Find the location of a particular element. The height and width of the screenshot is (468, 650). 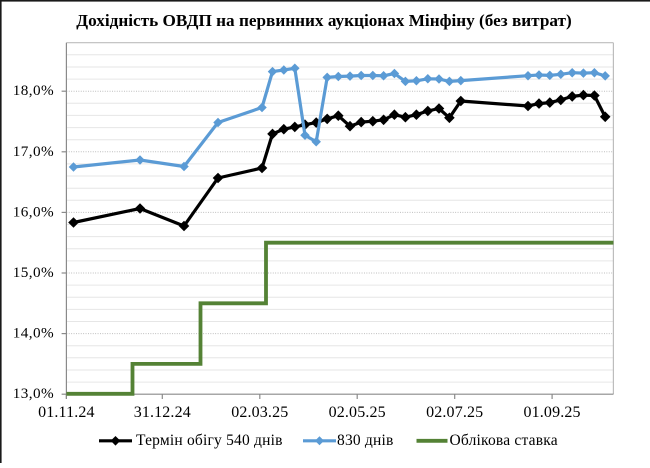

svg-text: 17,0% is located at coordinates (33, 151).